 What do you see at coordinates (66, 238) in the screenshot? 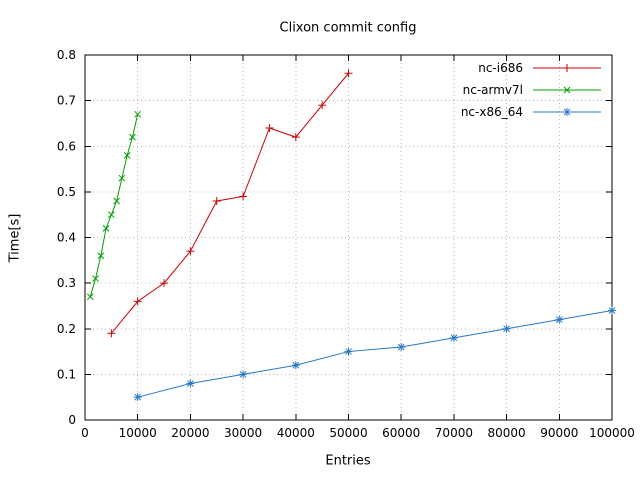
I see `y-tick-label: 0.4` at bounding box center [66, 238].